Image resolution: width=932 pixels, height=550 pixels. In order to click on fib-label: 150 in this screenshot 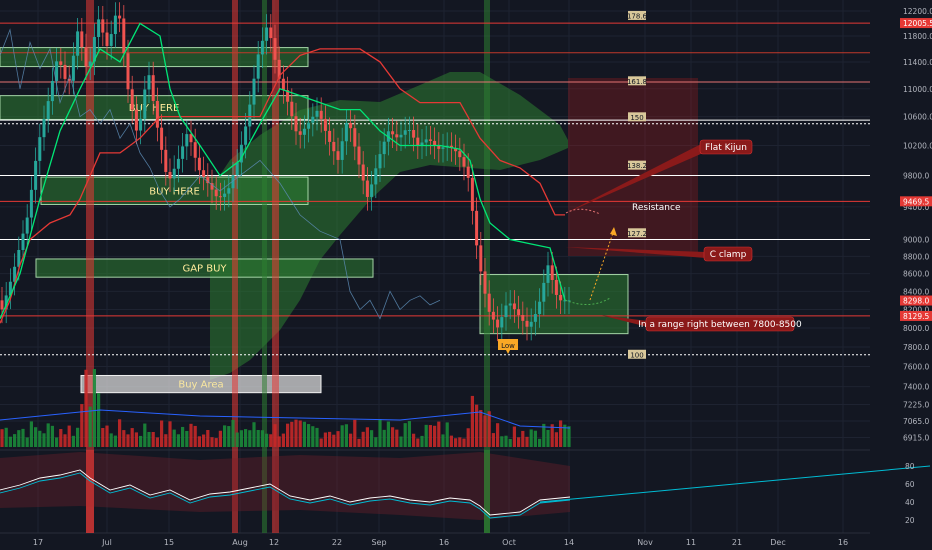, I will do `click(636, 118)`.